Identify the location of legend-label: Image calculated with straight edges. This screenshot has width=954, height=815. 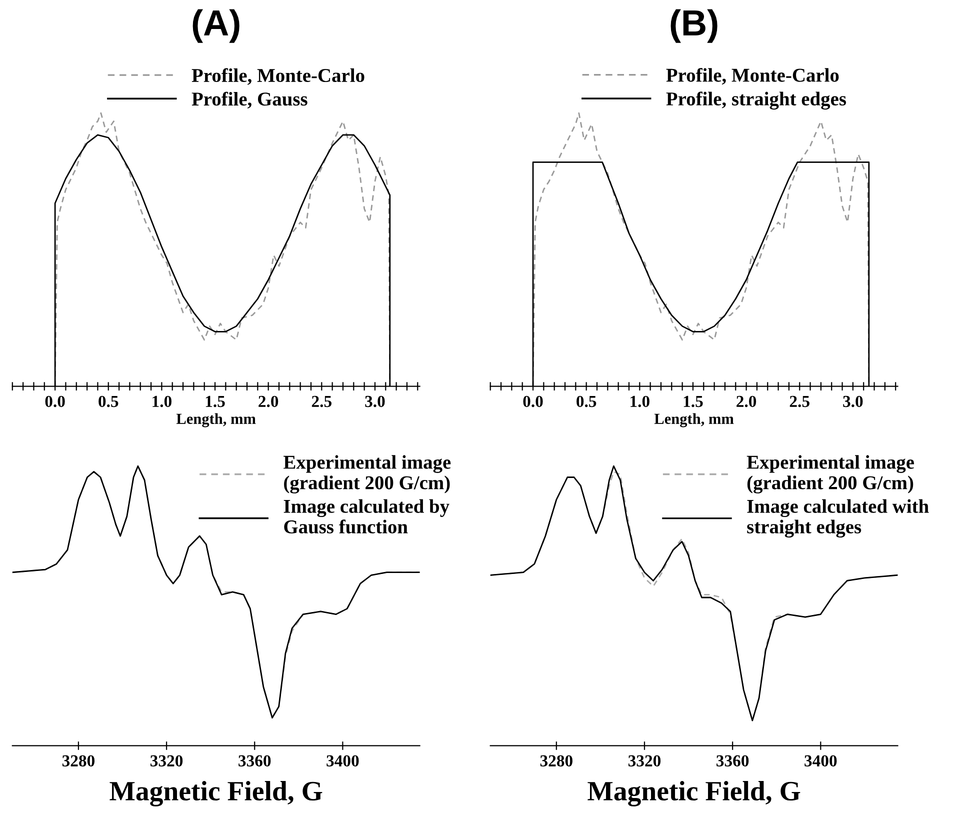
(838, 518).